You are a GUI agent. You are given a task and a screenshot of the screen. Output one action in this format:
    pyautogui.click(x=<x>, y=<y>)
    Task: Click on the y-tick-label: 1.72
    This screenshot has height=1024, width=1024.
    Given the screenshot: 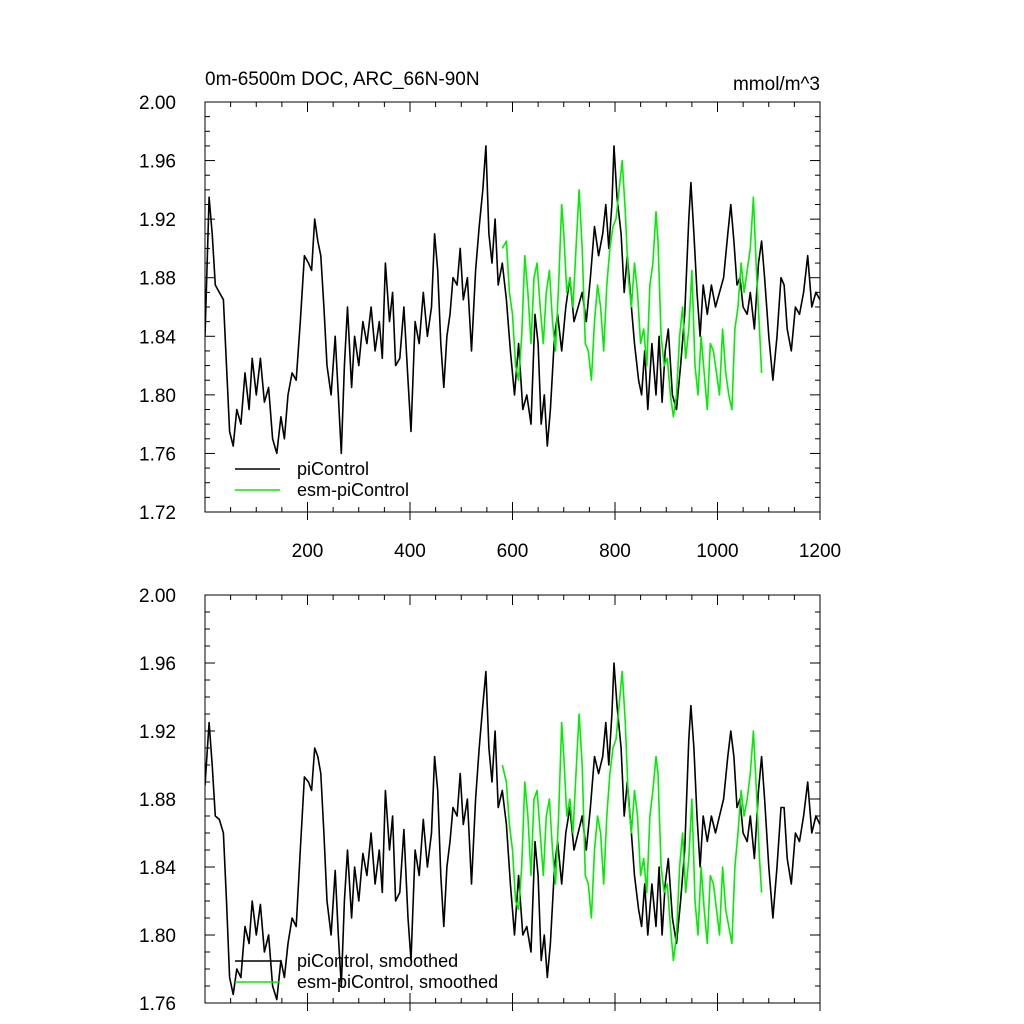 What is the action you would take?
    pyautogui.click(x=157, y=513)
    